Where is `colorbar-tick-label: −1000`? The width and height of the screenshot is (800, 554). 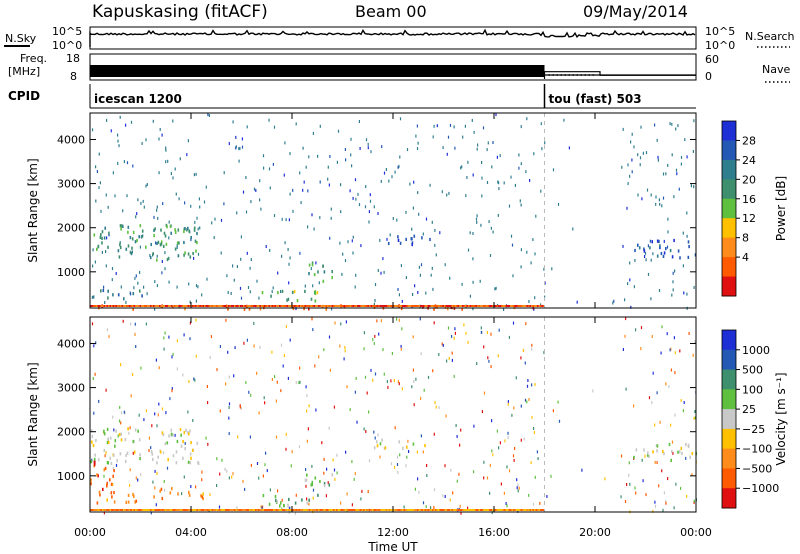 colorbar-tick-label: −1000 is located at coordinates (760, 488).